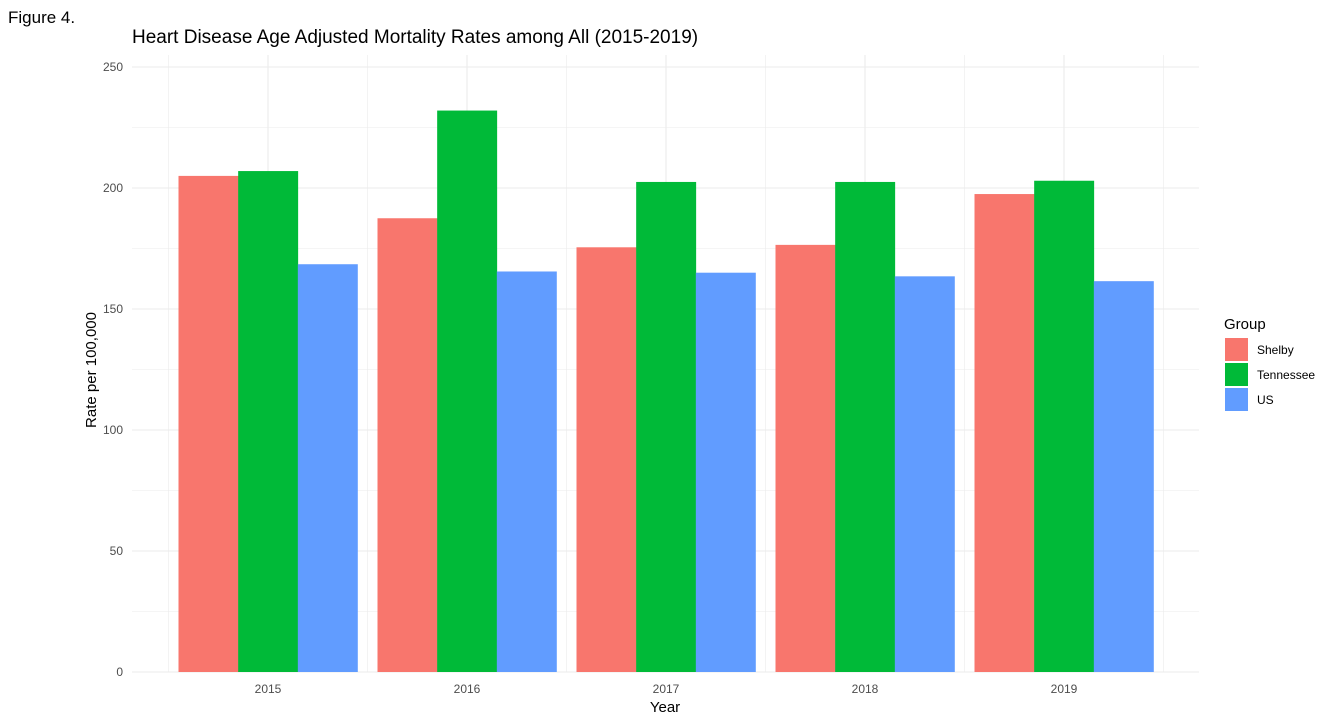  What do you see at coordinates (42, 17) in the screenshot?
I see `figure-label: Figure 4.` at bounding box center [42, 17].